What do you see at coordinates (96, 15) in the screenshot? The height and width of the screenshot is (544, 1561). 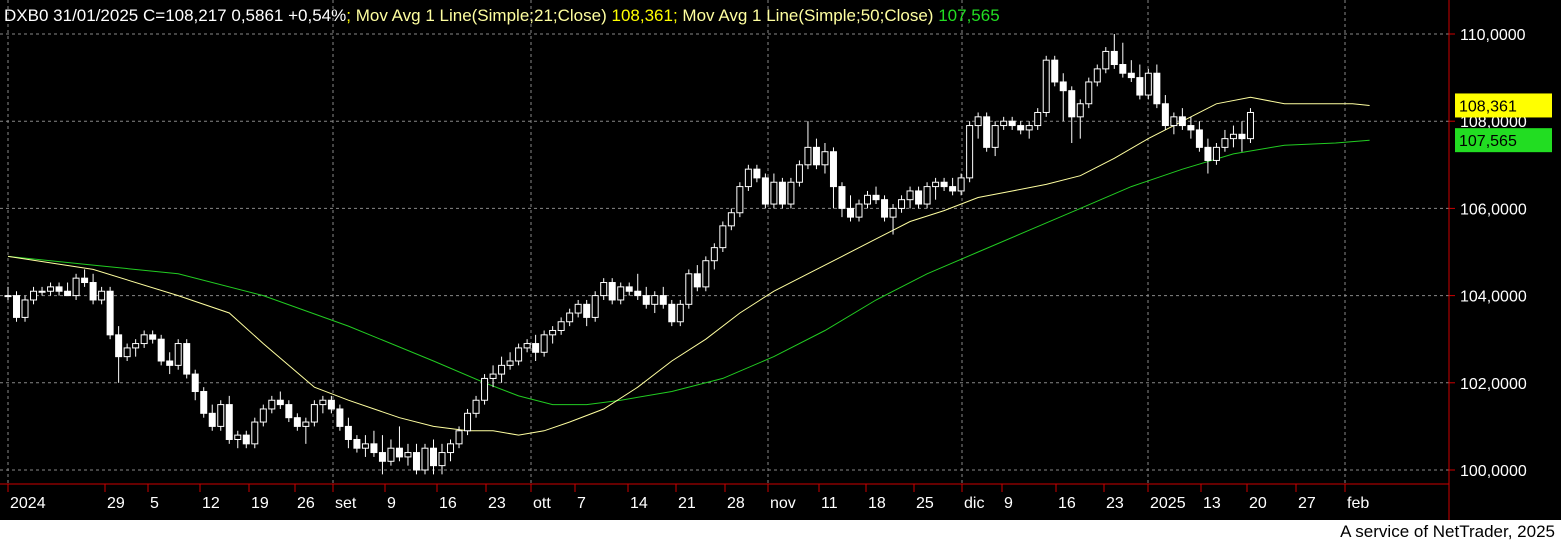 I see `date: 31/01/2025` at bounding box center [96, 15].